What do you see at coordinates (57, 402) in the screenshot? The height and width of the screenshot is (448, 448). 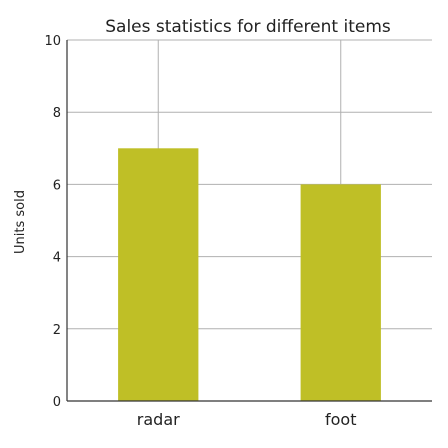 I see `y-tick-label: 0` at bounding box center [57, 402].